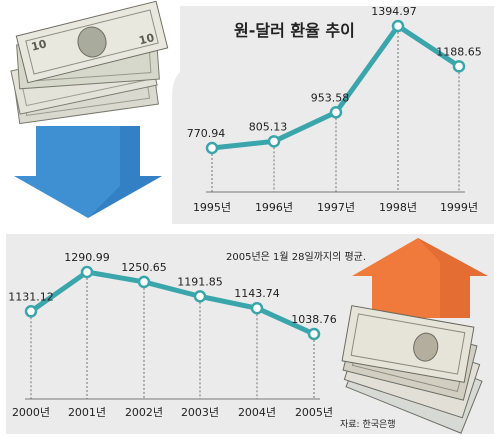  What do you see at coordinates (336, 207) in the screenshot?
I see `tick-label: 1997년` at bounding box center [336, 207].